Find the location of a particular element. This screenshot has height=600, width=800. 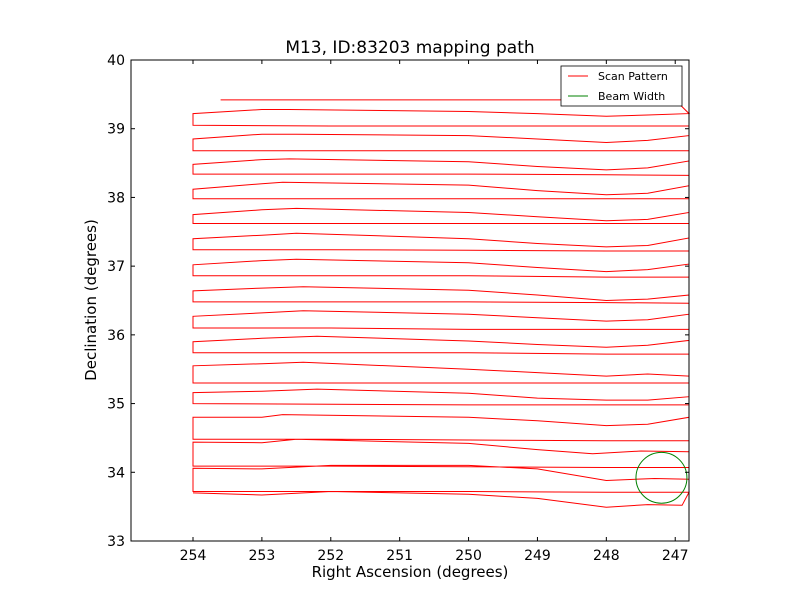

x-tick-label: 253 is located at coordinates (262, 556).